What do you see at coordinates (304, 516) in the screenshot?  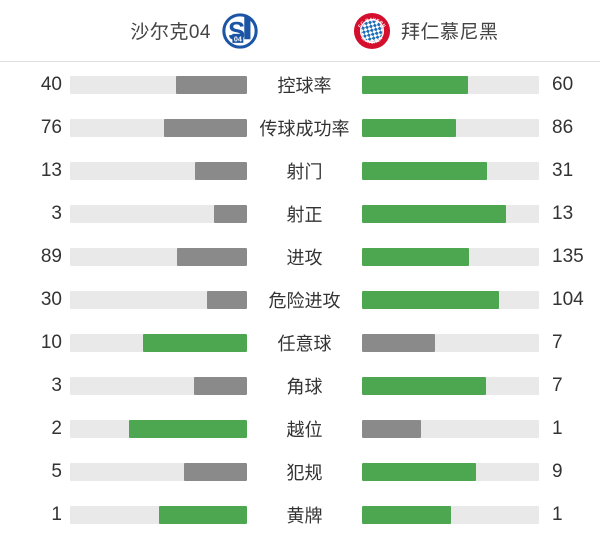 I see `stat-label: 黄牌` at bounding box center [304, 516].